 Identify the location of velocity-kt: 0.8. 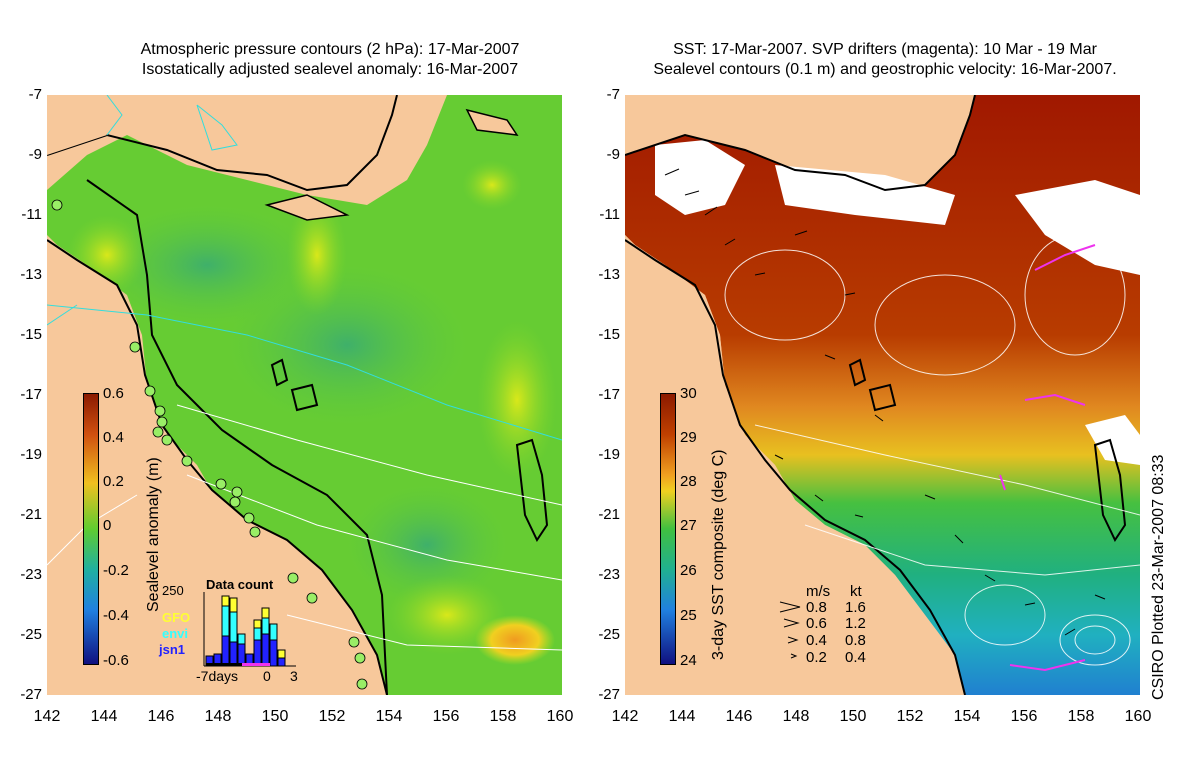
(855, 640).